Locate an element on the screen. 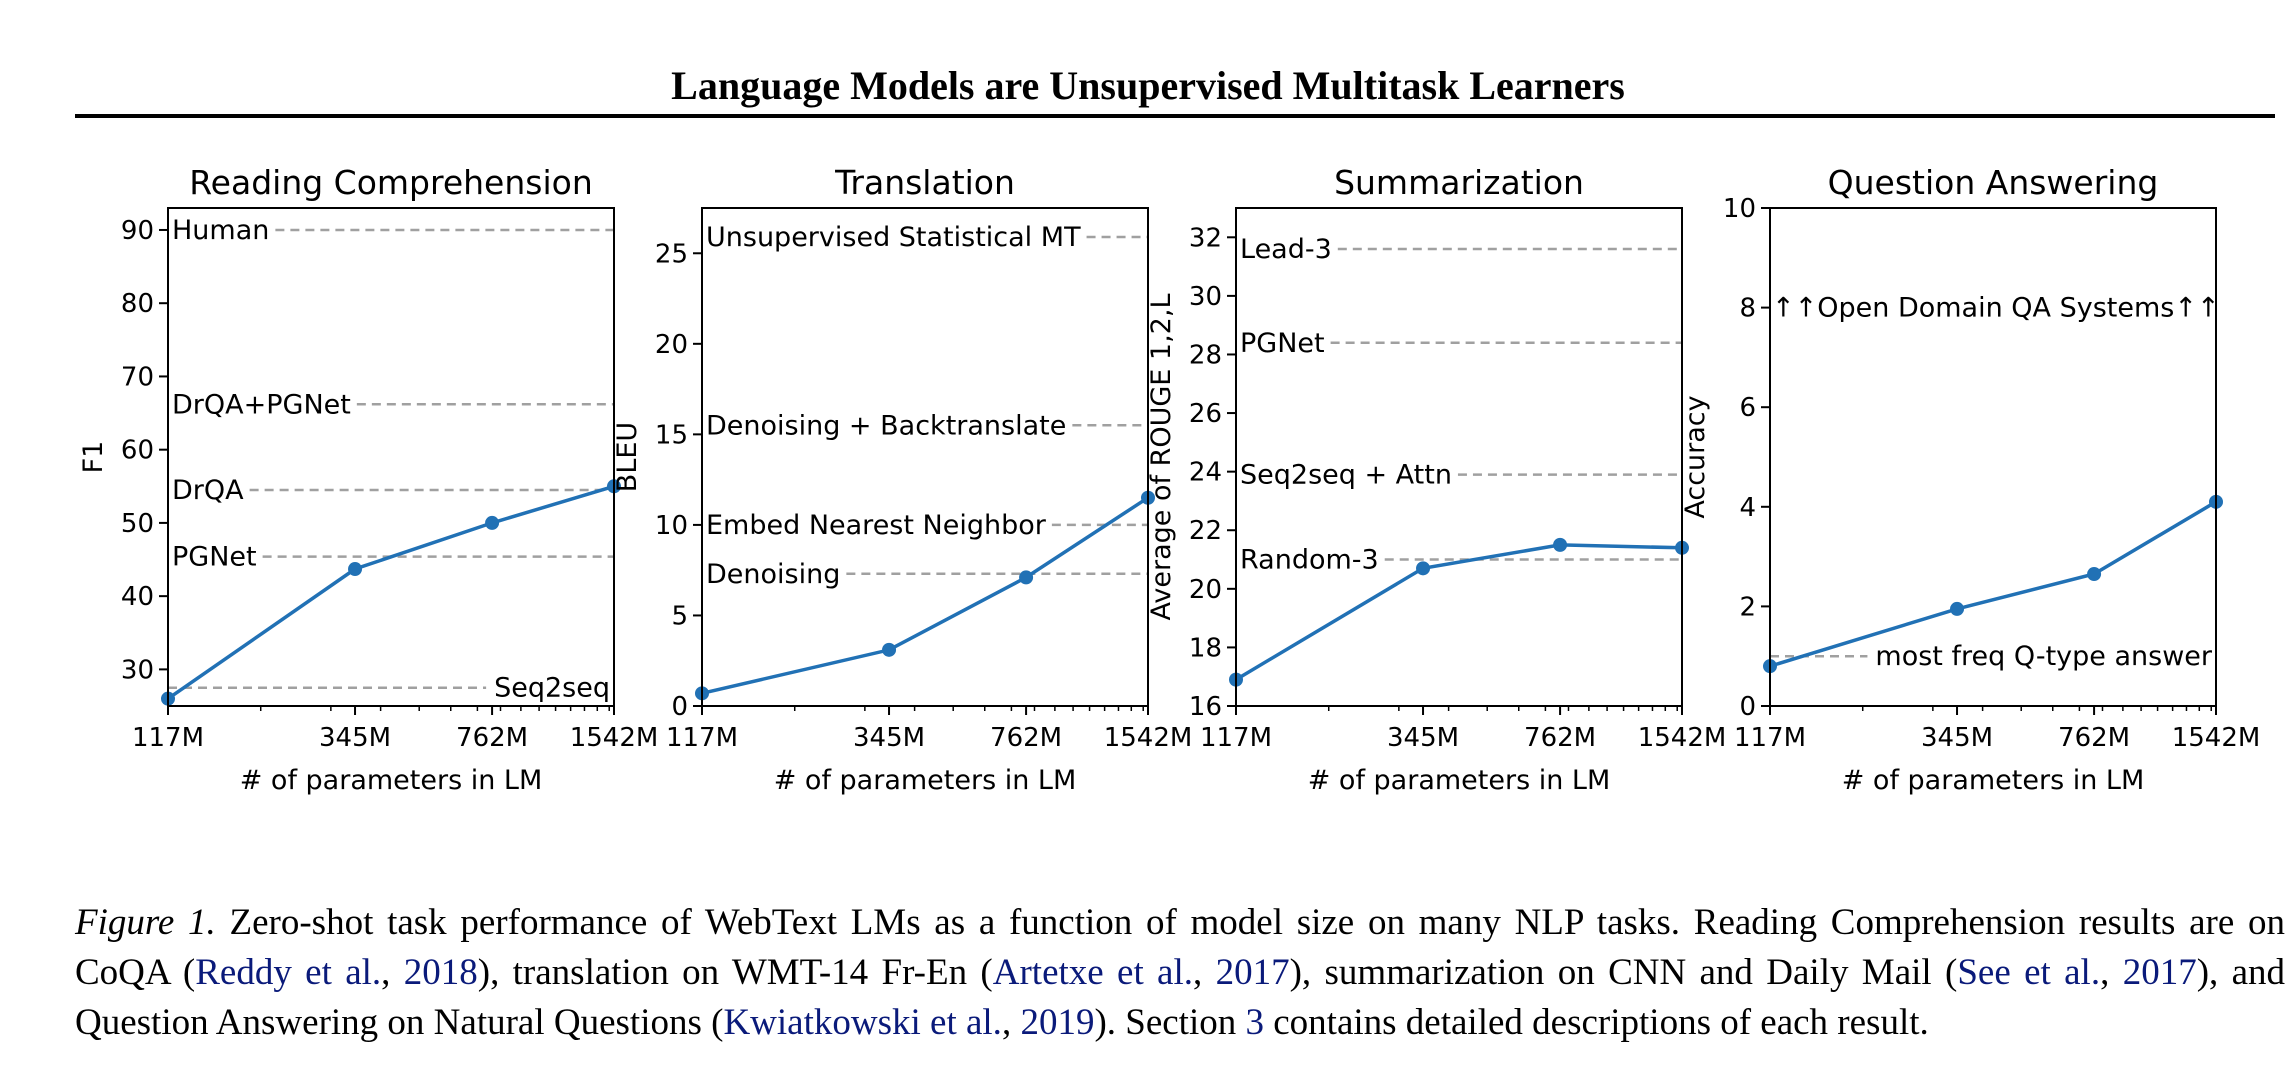 This screenshot has height=1090, width=2296. citation-link-kwiatkowski: Kwiatkowski et al. is located at coordinates (862, 1022).